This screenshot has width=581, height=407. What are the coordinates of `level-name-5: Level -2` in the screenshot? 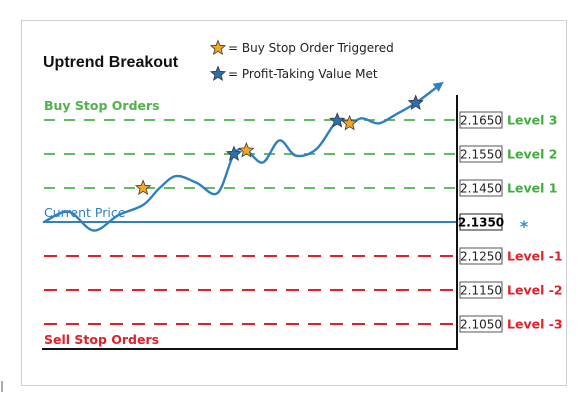 It's located at (535, 290).